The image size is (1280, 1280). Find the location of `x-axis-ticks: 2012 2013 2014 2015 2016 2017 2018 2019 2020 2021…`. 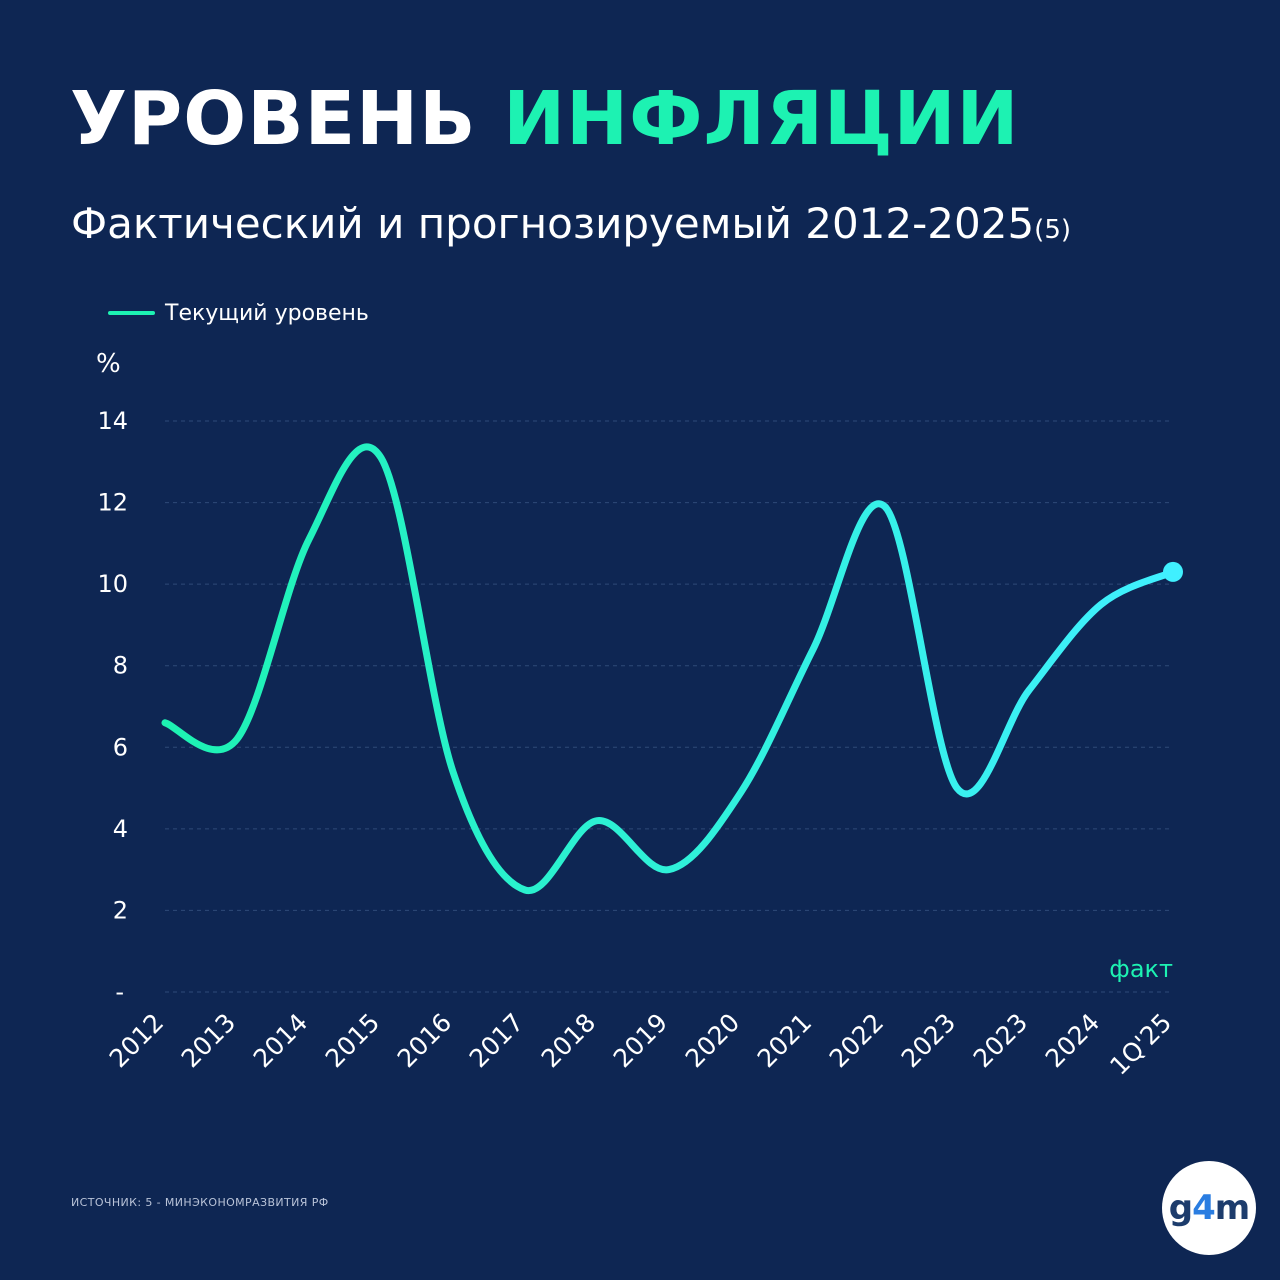

x-axis-ticks: 2012 2013 2014 2015 2016 2017 2018 2019 2020 2021… is located at coordinates (640, 1044).